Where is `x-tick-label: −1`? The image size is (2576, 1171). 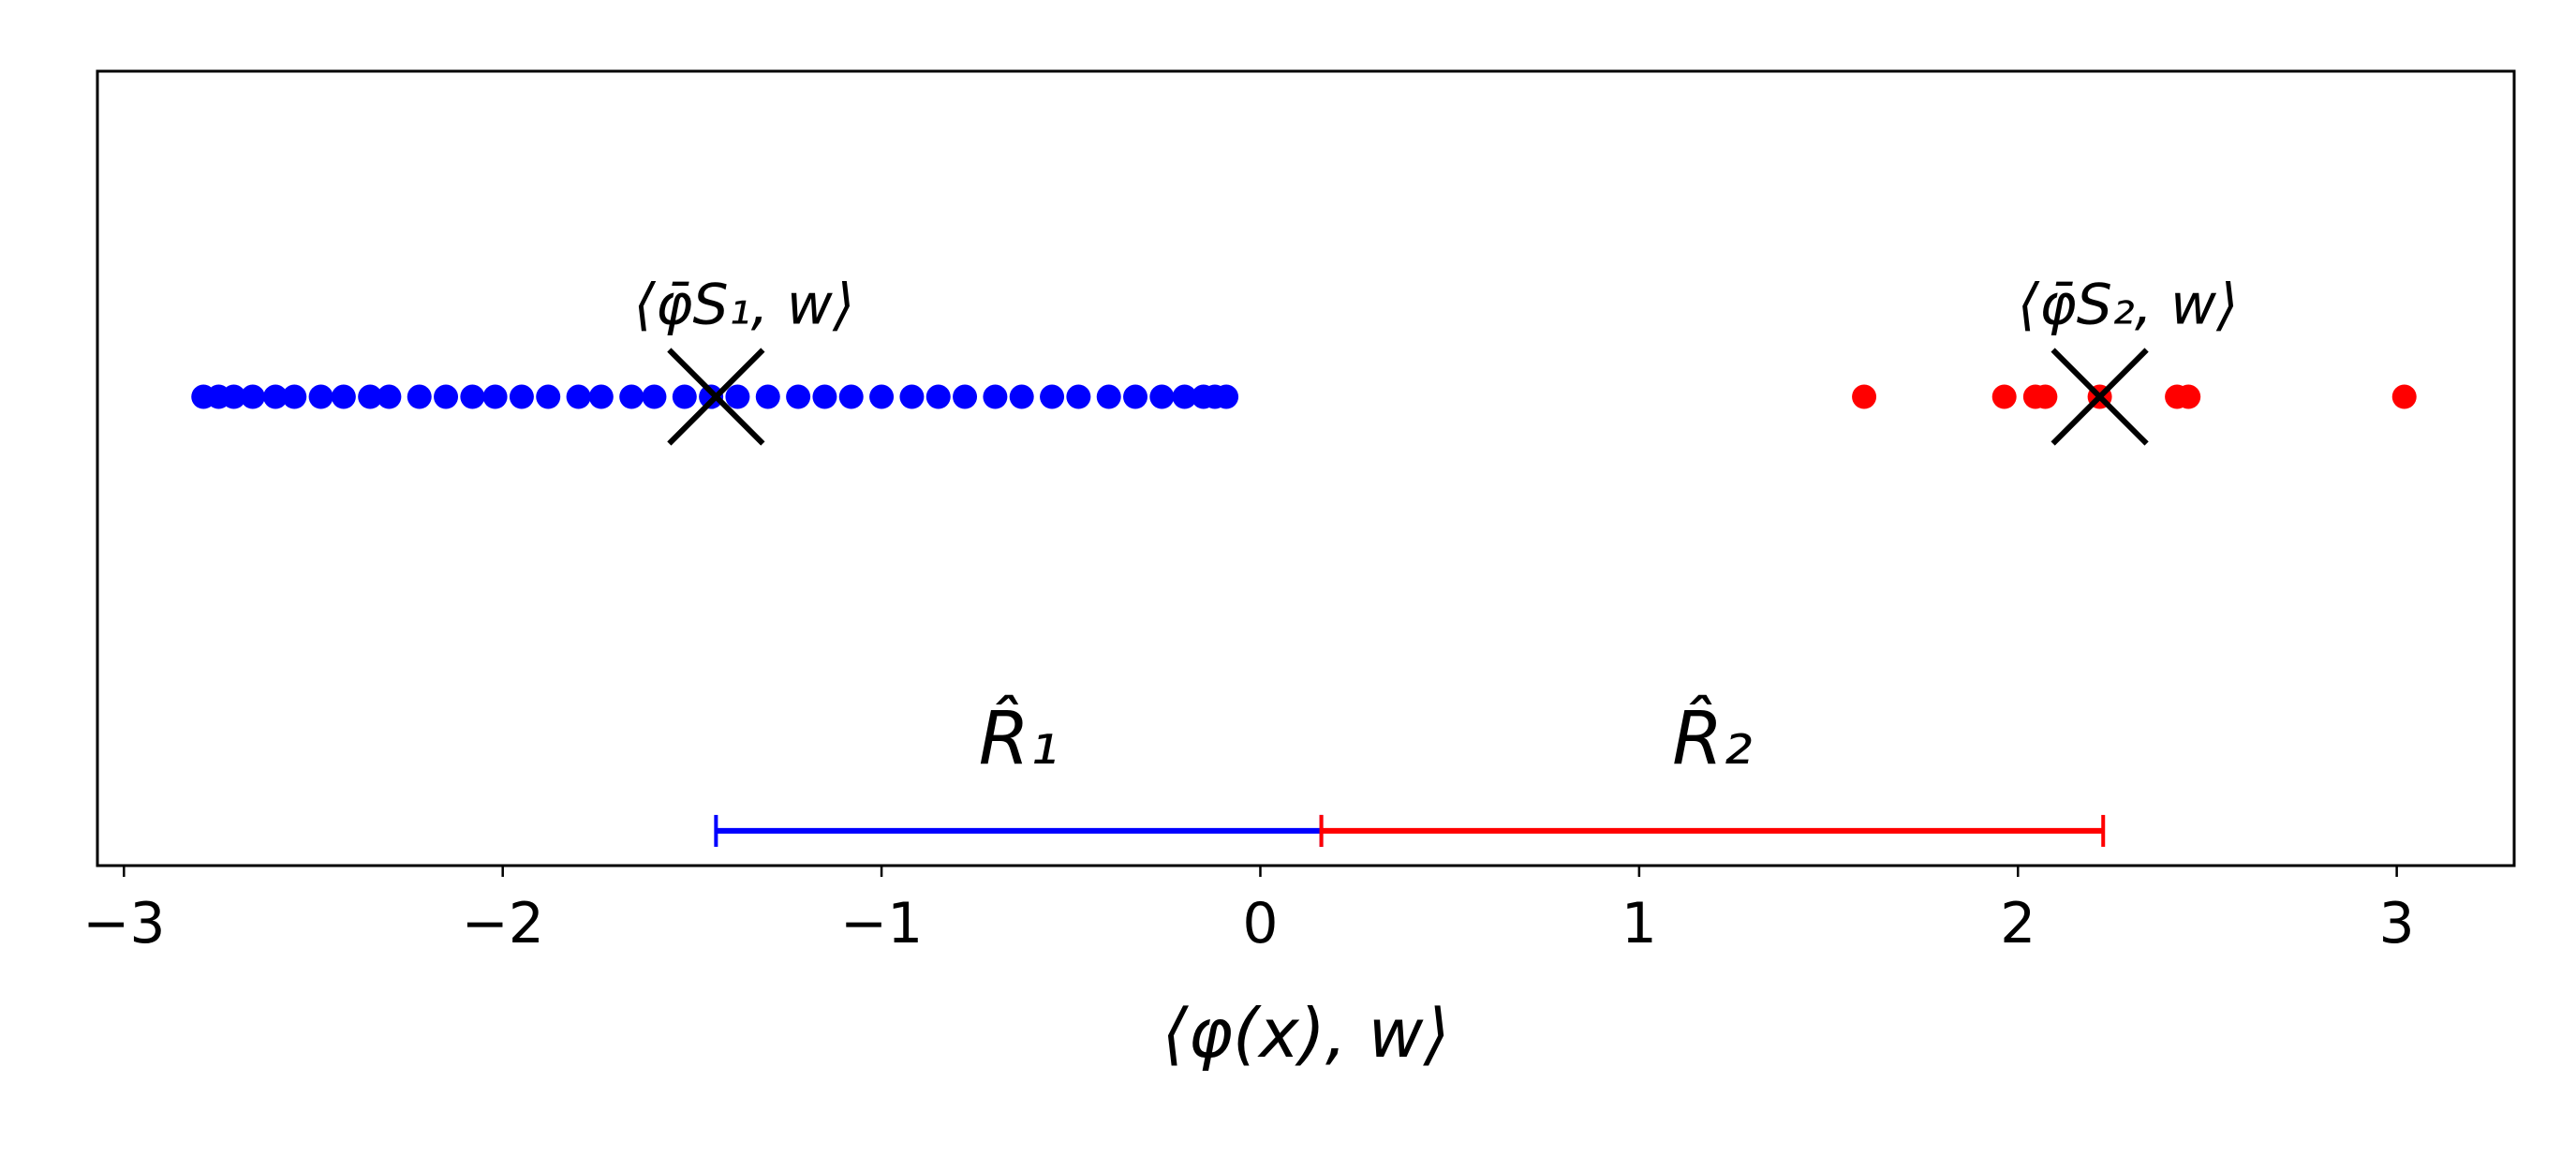
x-tick-label: −1 is located at coordinates (882, 923).